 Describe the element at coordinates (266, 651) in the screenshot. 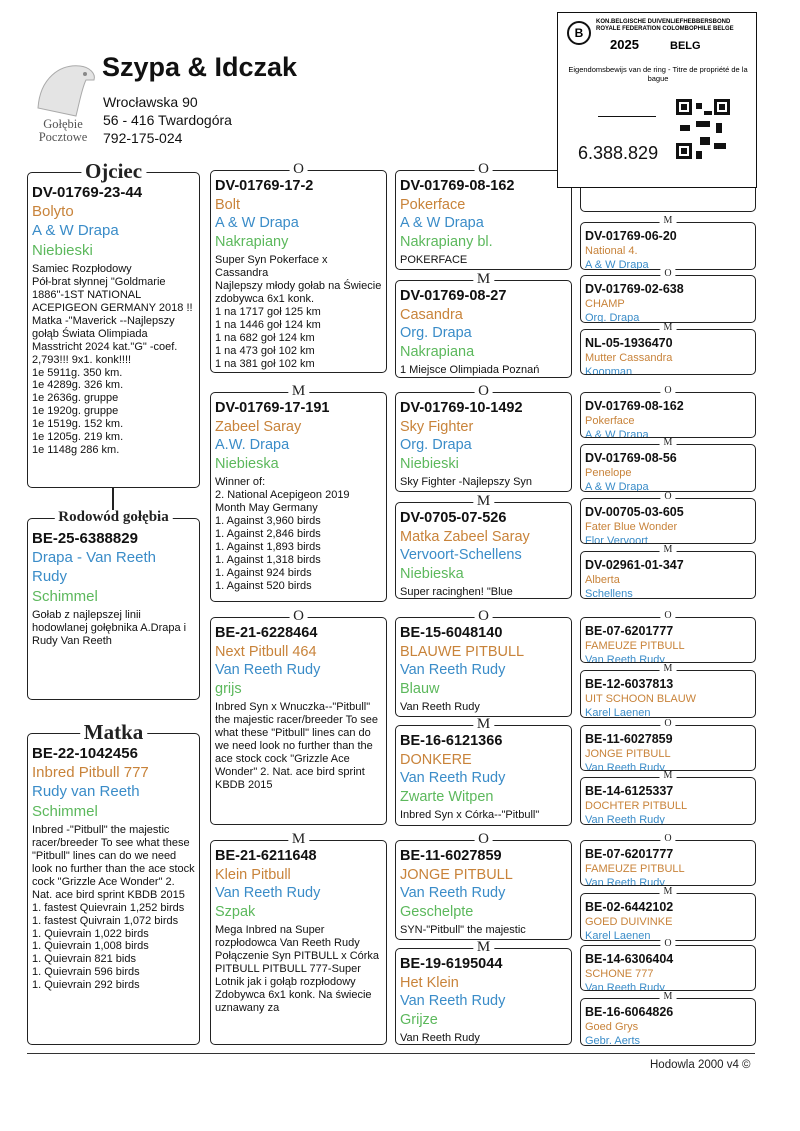

I see `name: Next Pitbull 464` at that location.